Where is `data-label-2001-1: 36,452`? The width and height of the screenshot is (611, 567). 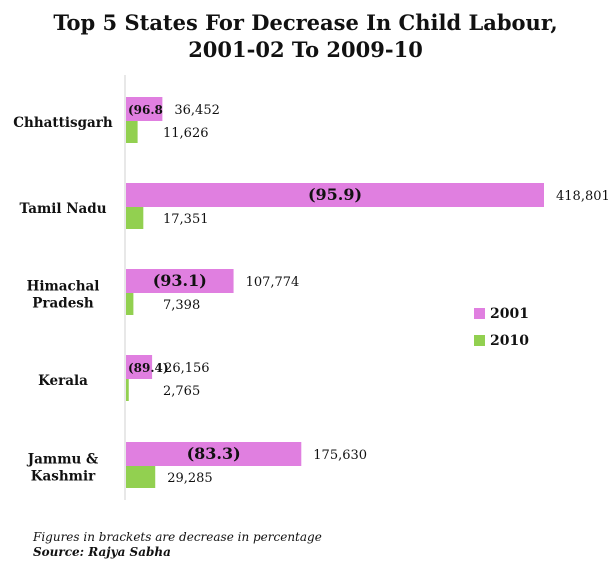 data-label-2001-1: 36,452 is located at coordinates (197, 110).